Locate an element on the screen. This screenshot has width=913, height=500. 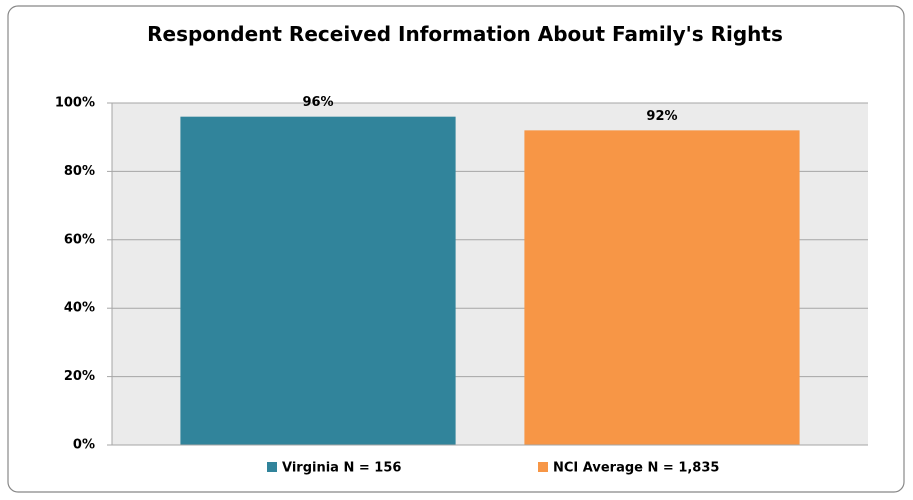
y-tick-label: 0% is located at coordinates (84, 445).